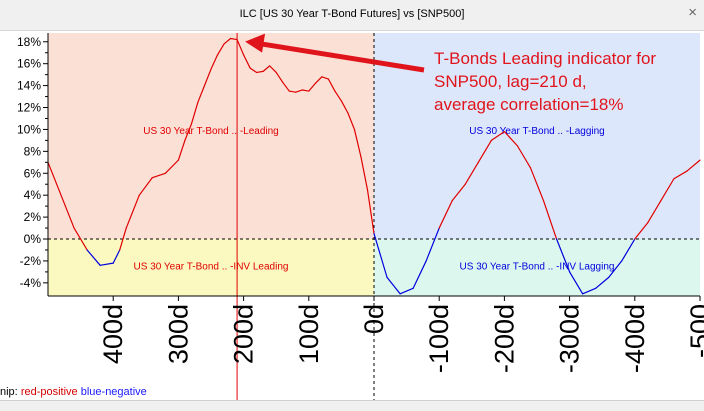  I want to click on y-tick-label: 8%, so click(33, 151).